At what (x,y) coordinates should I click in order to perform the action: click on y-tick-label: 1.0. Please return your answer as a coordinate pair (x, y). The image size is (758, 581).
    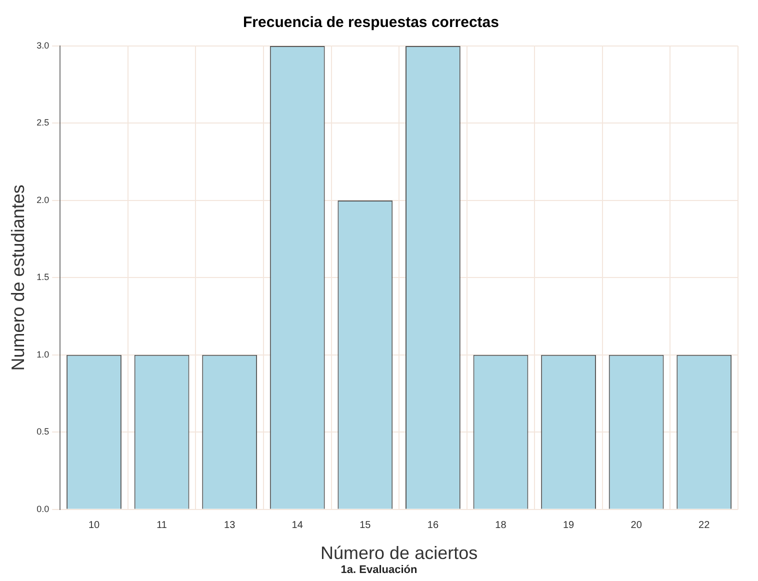
    Looking at the image, I should click on (43, 354).